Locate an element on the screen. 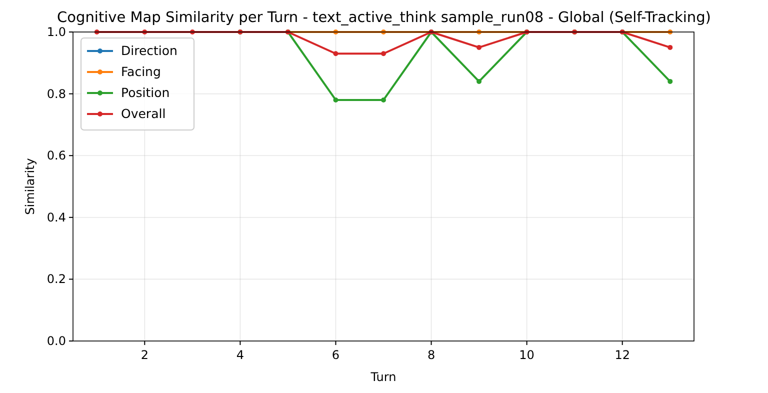  x-tick-label: 8 is located at coordinates (431, 355).